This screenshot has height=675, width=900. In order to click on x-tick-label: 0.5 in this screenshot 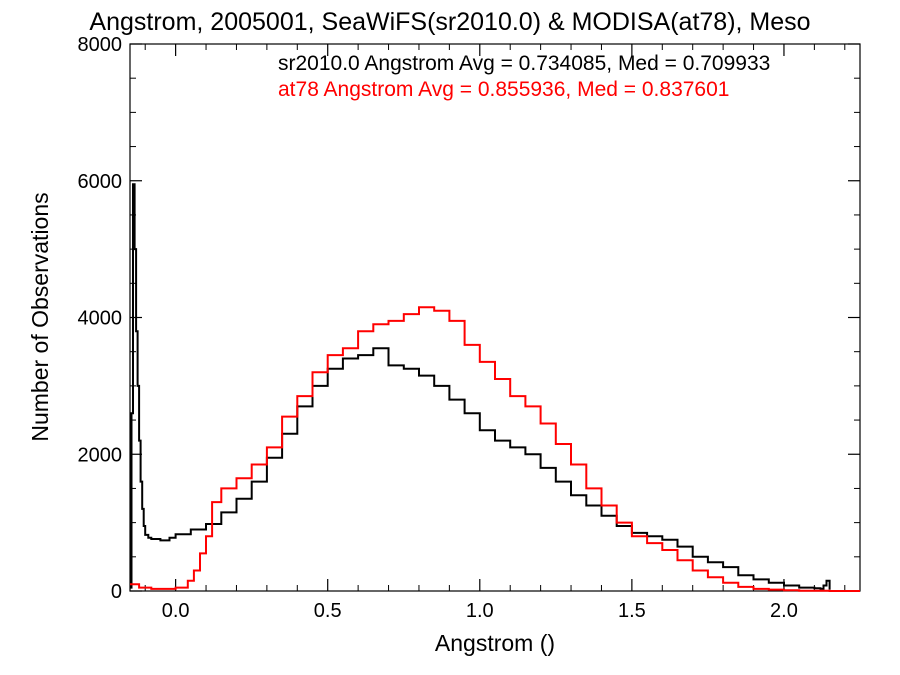, I will do `click(328, 611)`.